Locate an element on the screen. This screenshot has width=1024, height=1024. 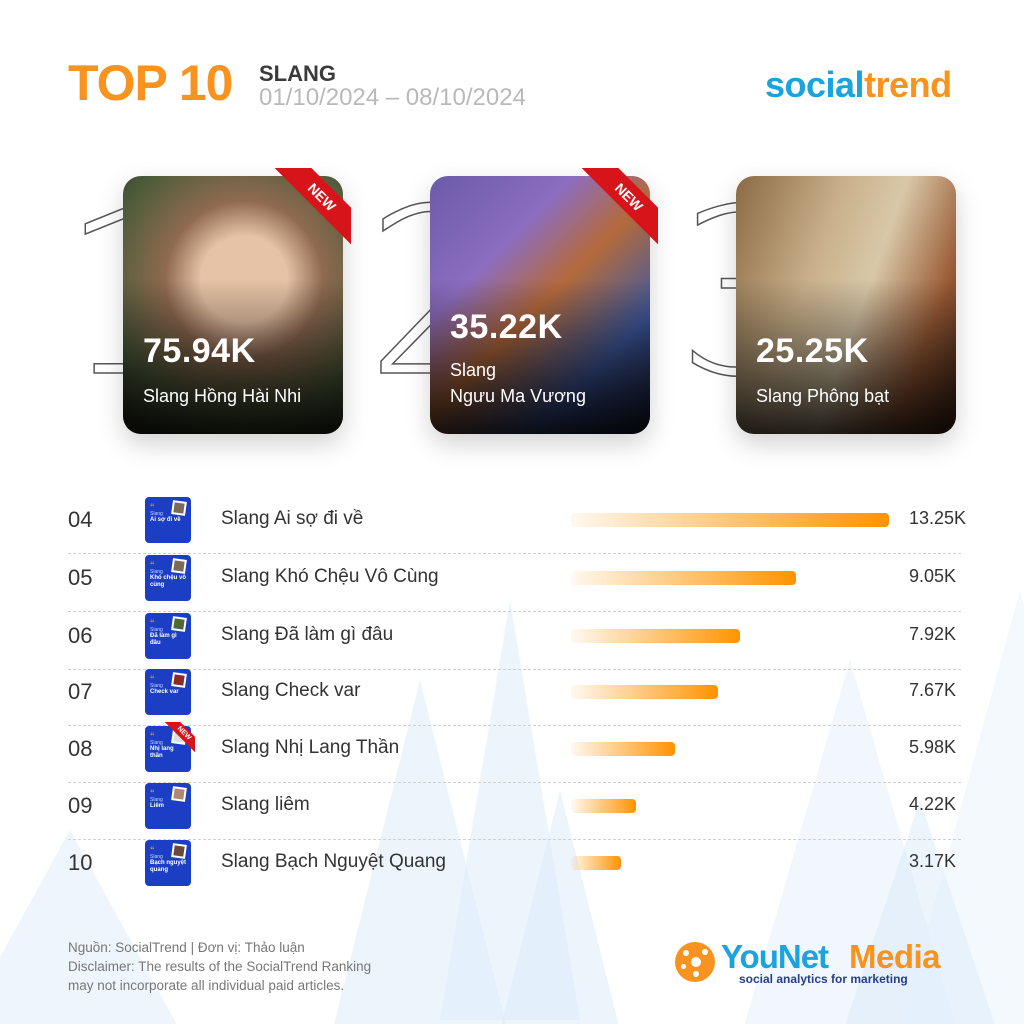
podium-card-2: 35.22K Slang Ngưu Ma Vương is located at coordinates (540, 305).